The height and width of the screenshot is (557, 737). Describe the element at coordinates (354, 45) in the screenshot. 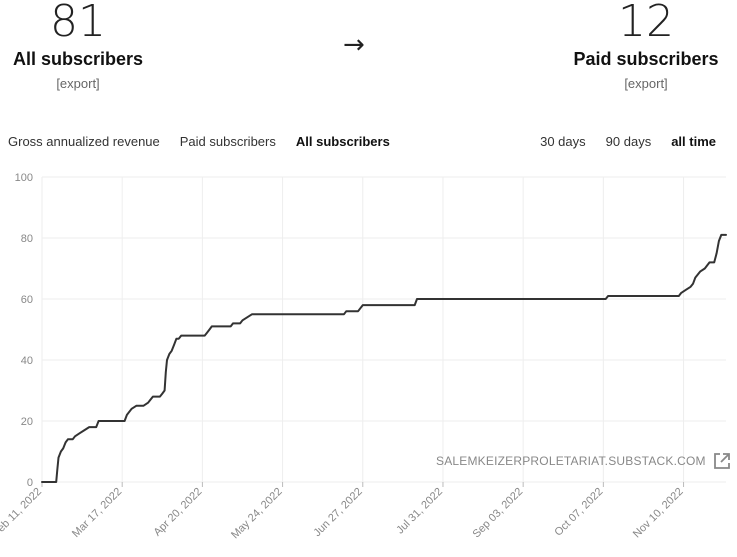

I see `right-arrow-icon: →` at that location.